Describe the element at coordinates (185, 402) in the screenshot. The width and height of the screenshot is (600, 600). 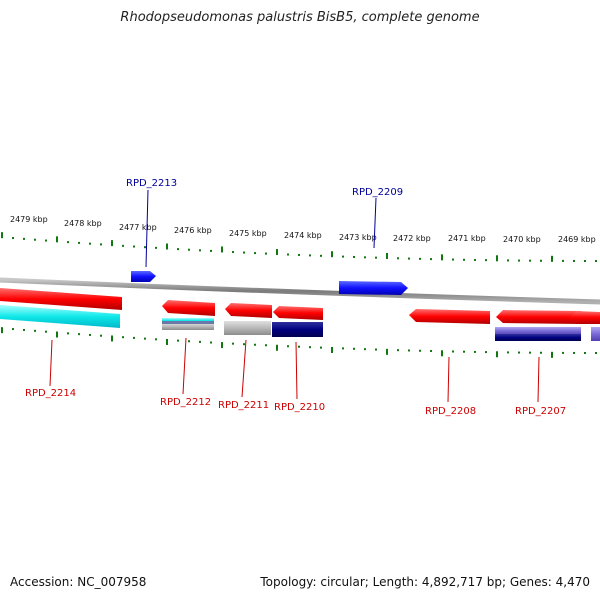
I see `gene-label-rpd-2212: RPD_2212` at that location.